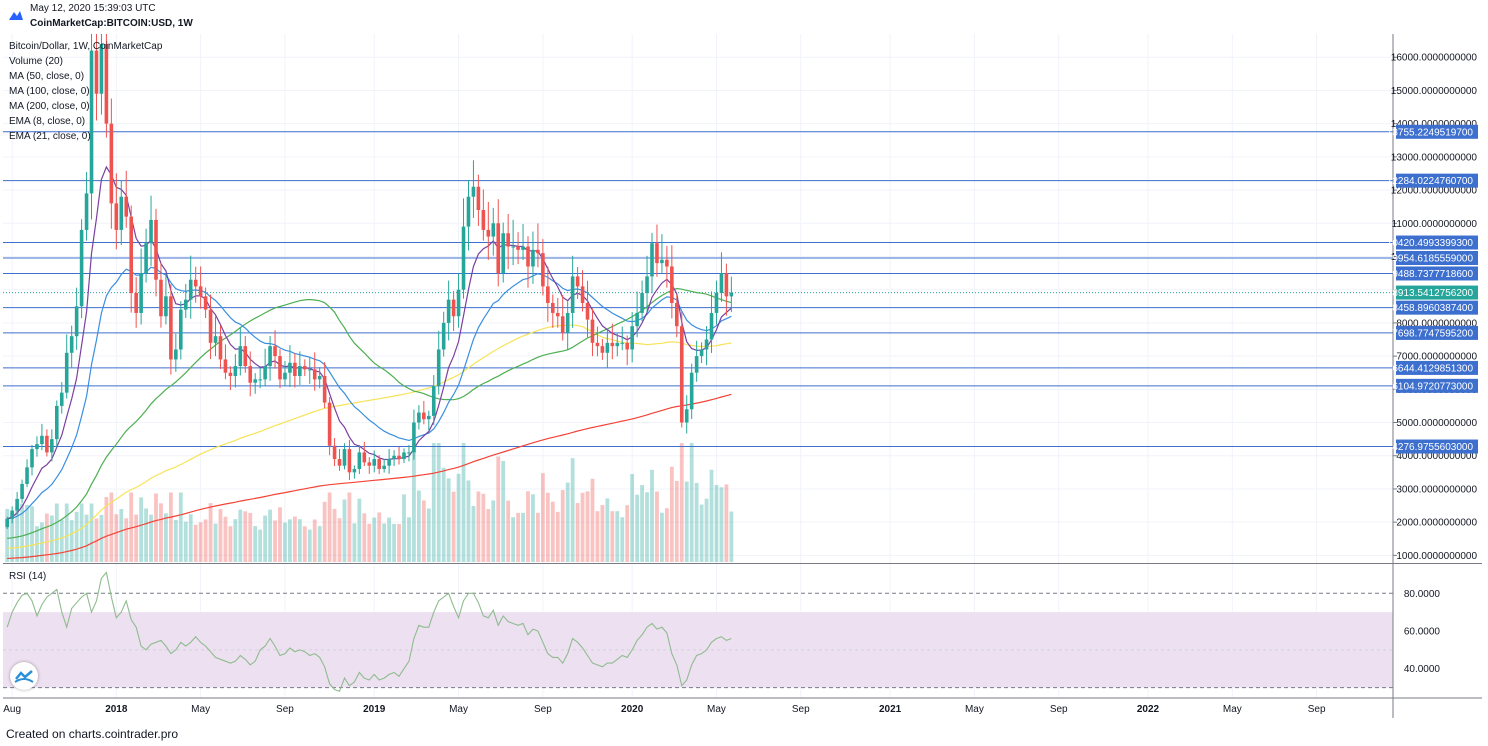 This screenshot has height=746, width=1488. Describe the element at coordinates (1422, 669) in the screenshot. I see `rsi-tick-label: 40.0000` at that location.